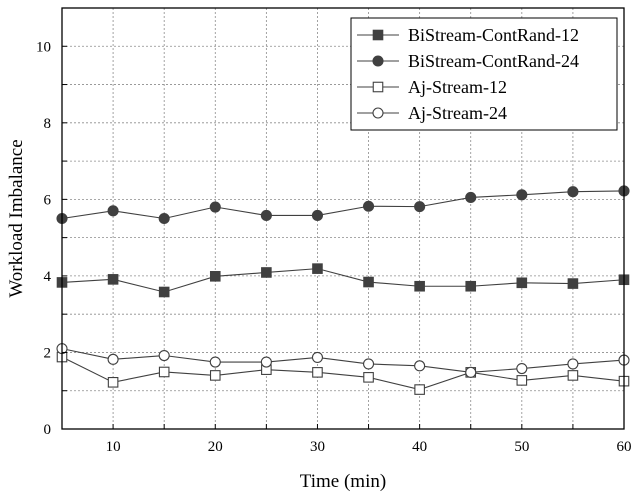  Describe the element at coordinates (48, 353) in the screenshot. I see `y-tick-label: 2` at that location.